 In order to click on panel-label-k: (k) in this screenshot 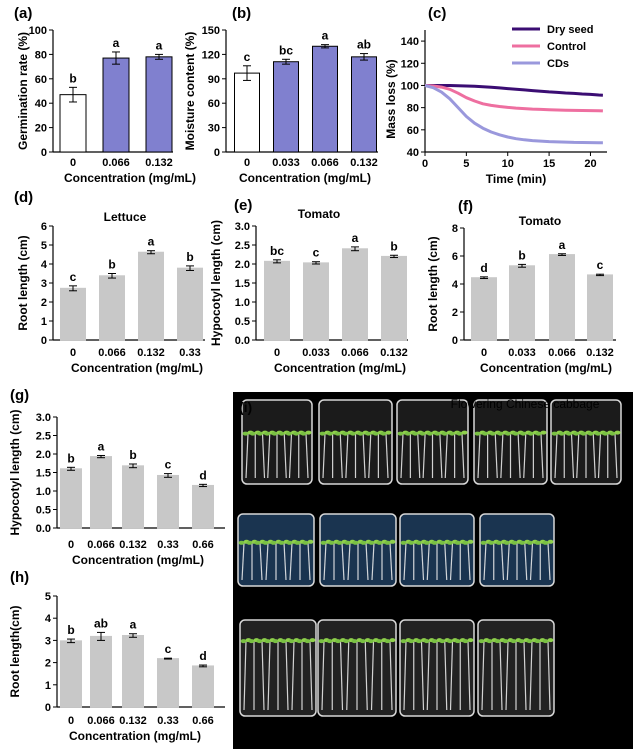, I will do `click(244, 607)`.